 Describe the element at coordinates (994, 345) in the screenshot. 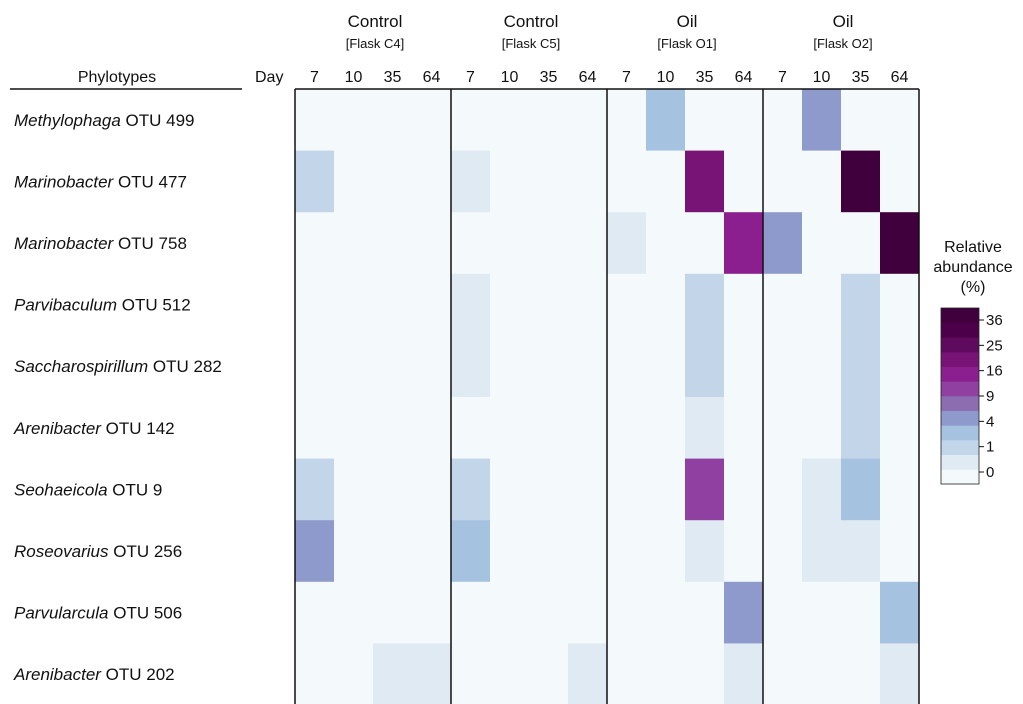

I see `legend-tick-label: 25` at that location.